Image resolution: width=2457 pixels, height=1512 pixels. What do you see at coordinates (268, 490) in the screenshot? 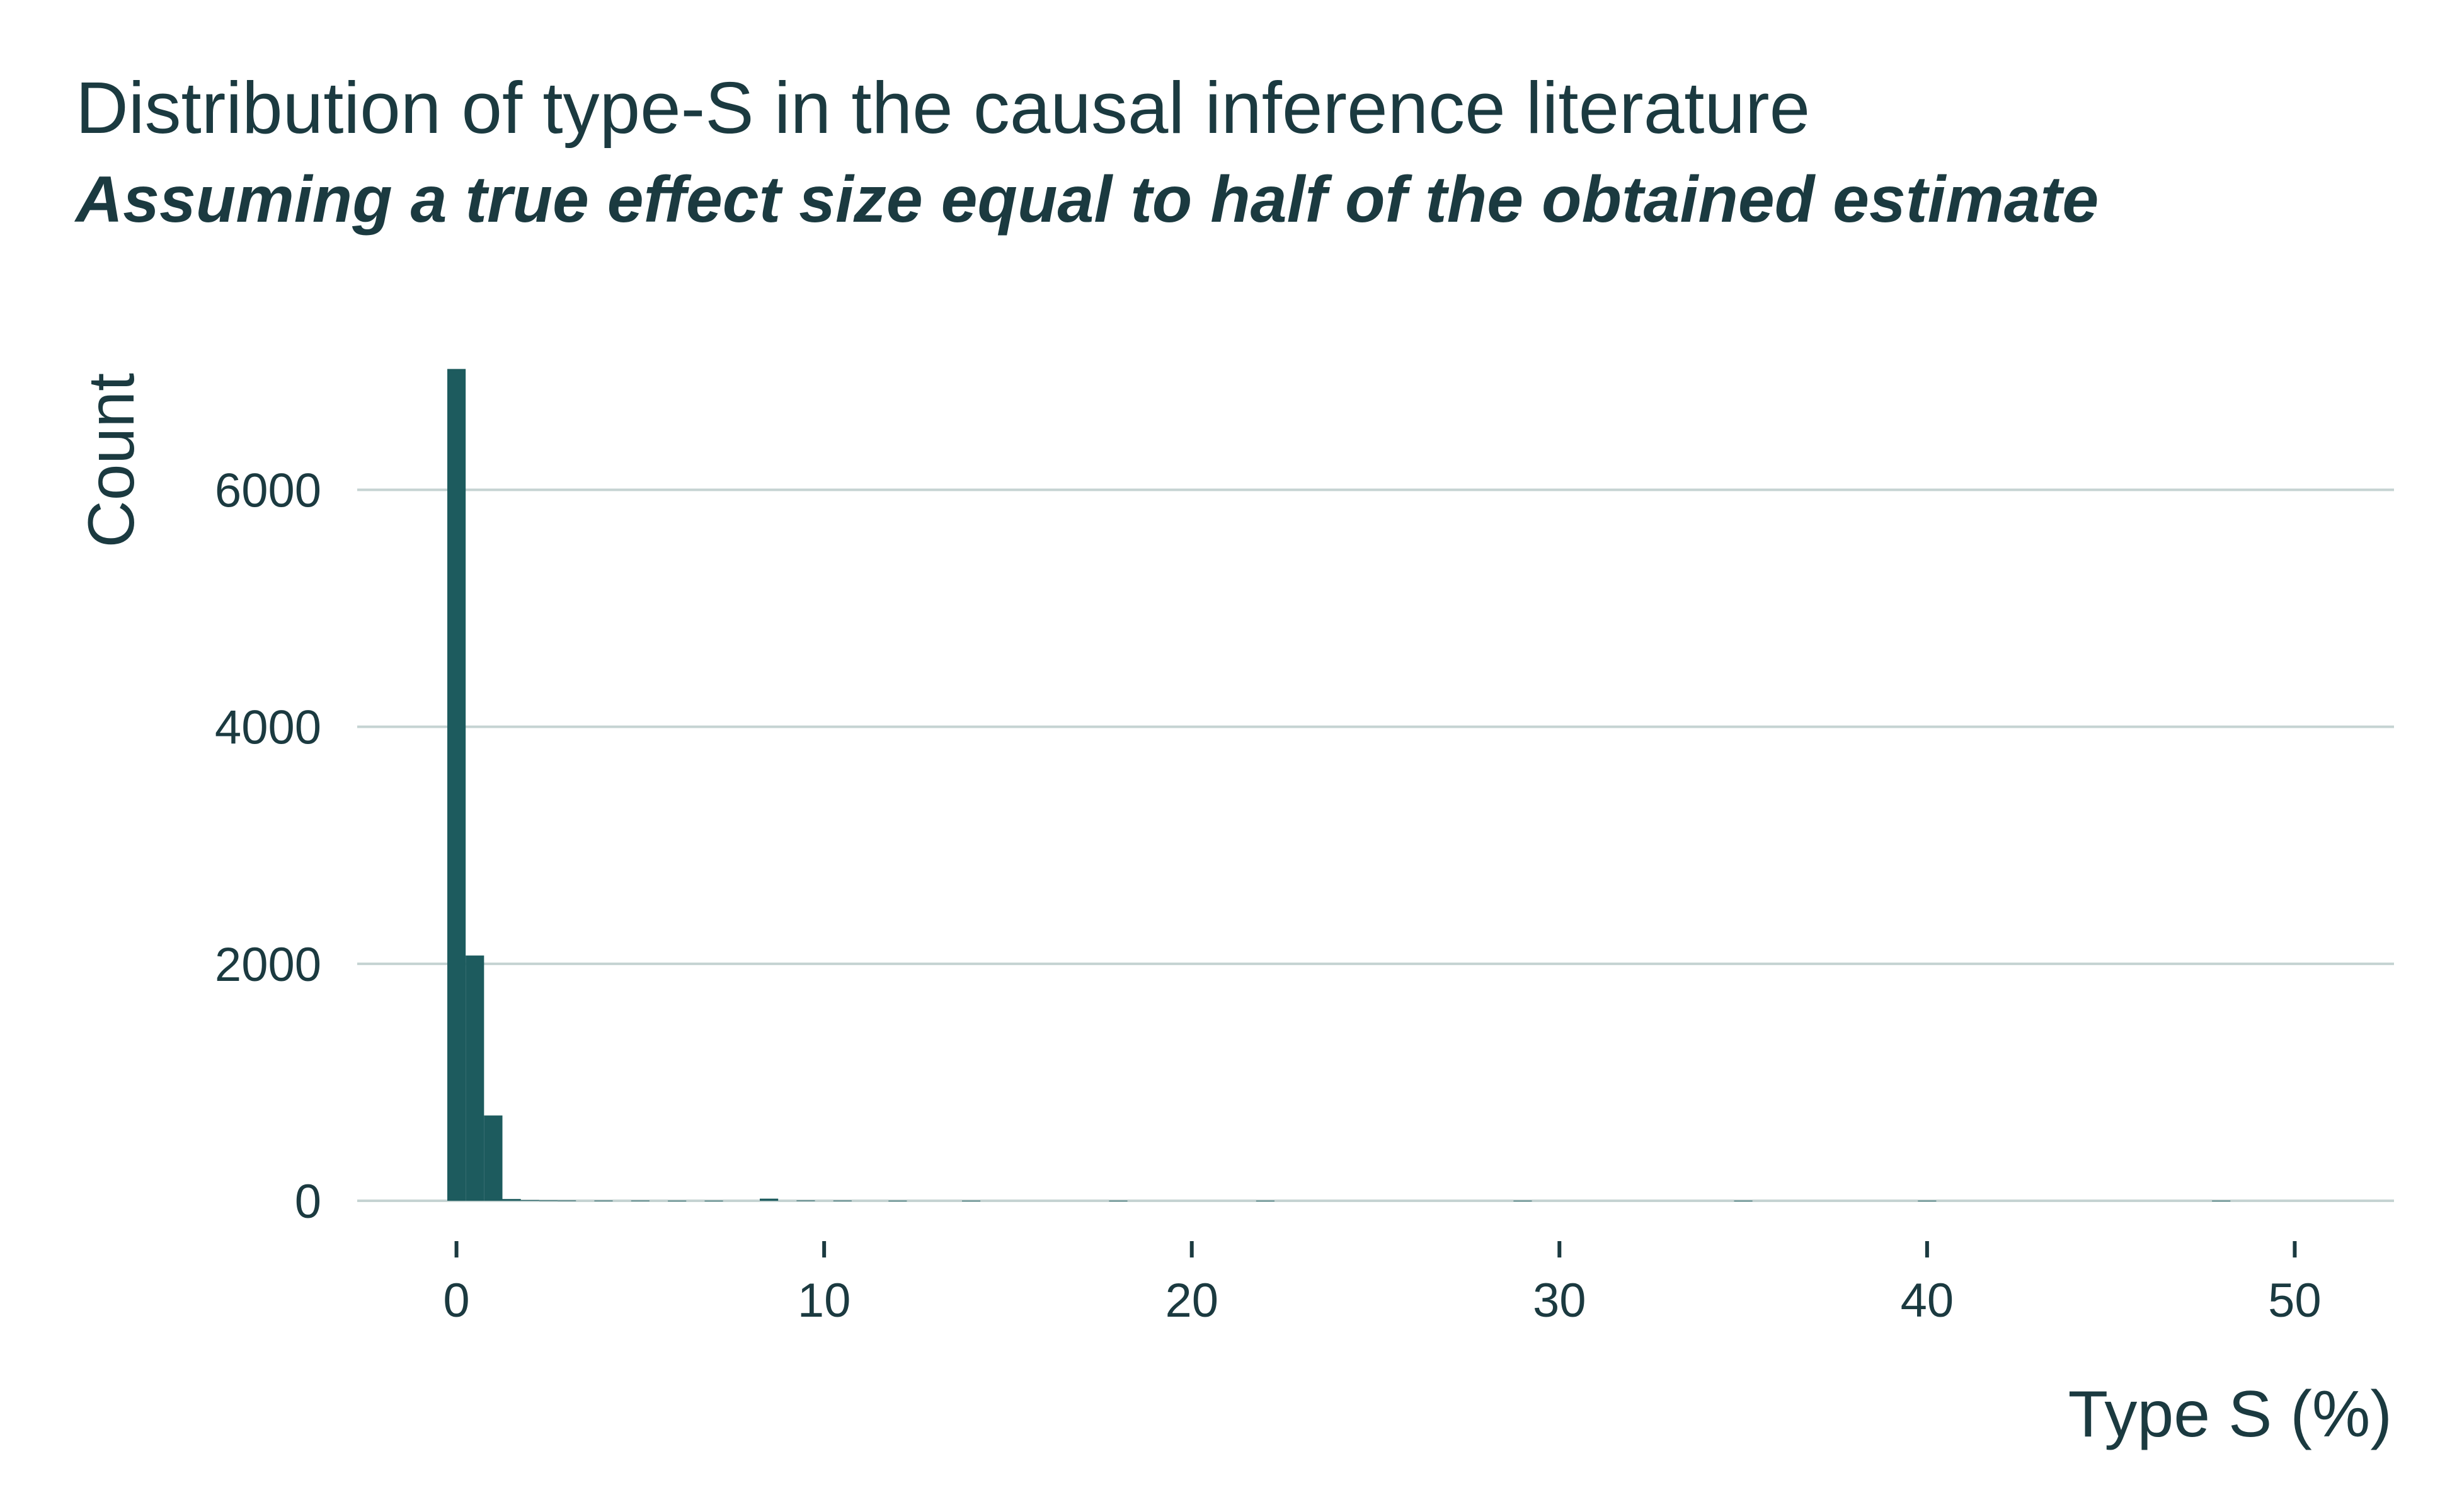
I see `y-tick-label: 6000` at bounding box center [268, 490].